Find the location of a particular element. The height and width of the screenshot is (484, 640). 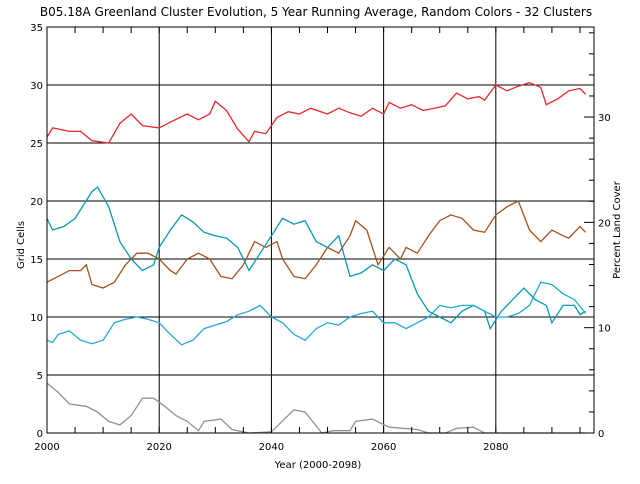

y2-tick-label: 10 is located at coordinates (604, 329).